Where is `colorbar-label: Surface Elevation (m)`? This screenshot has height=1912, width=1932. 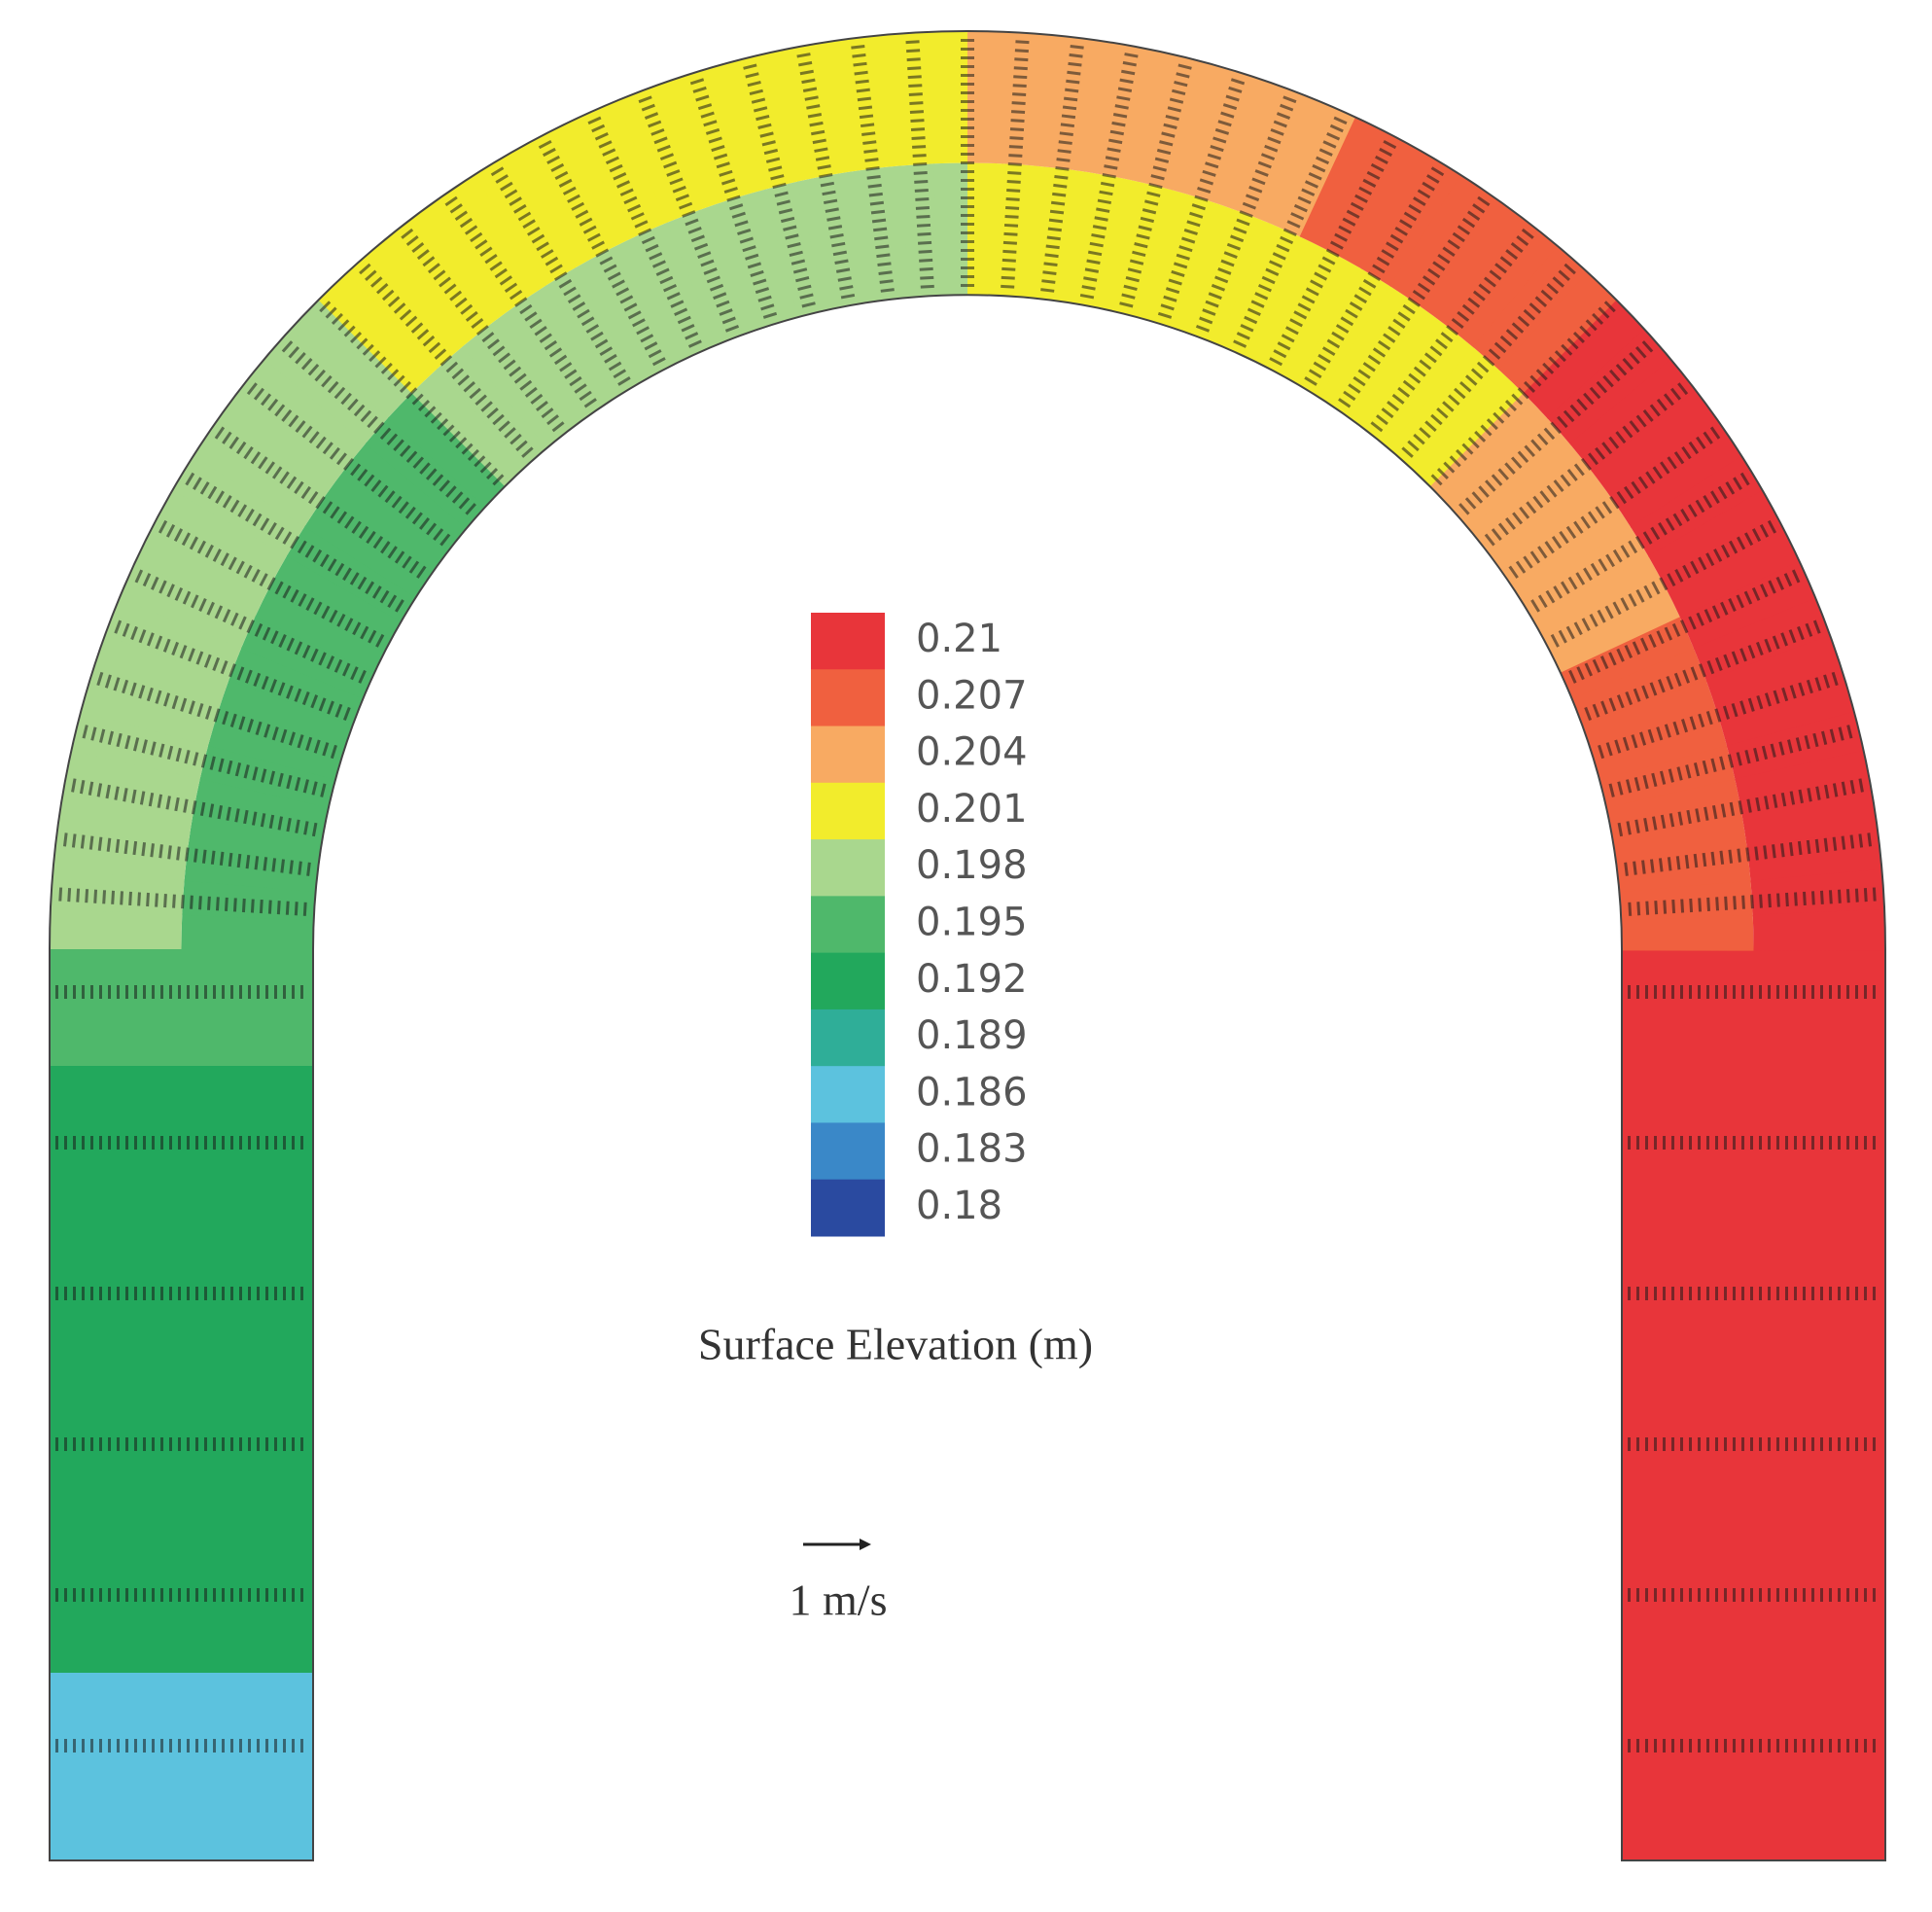
colorbar-label: Surface Elevation (m) is located at coordinates (895, 1344).